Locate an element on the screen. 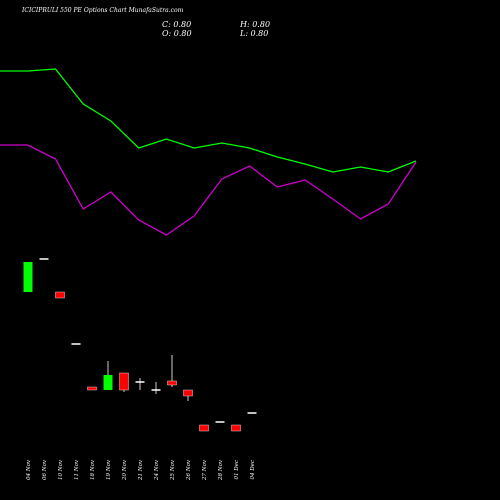 Image resolution: width=500 pixels, height=500 pixels. x-tick-label: 06 Nov is located at coordinates (45, 469).